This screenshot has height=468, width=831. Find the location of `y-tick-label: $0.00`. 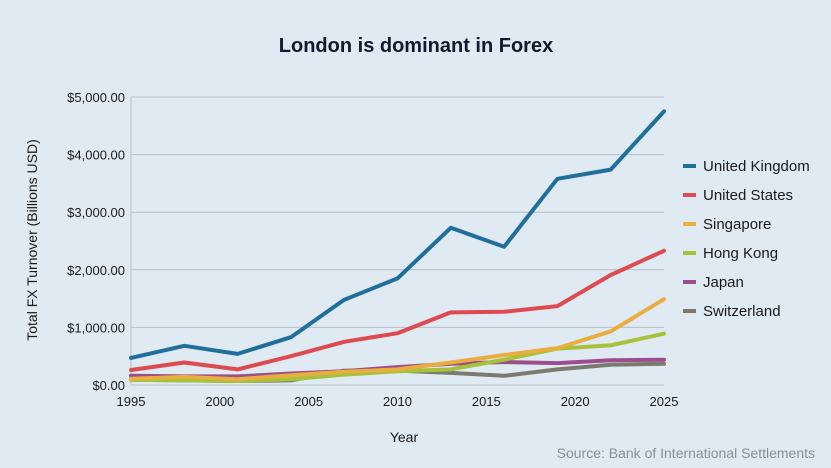

y-tick-label: $0.00 is located at coordinates (108, 385).